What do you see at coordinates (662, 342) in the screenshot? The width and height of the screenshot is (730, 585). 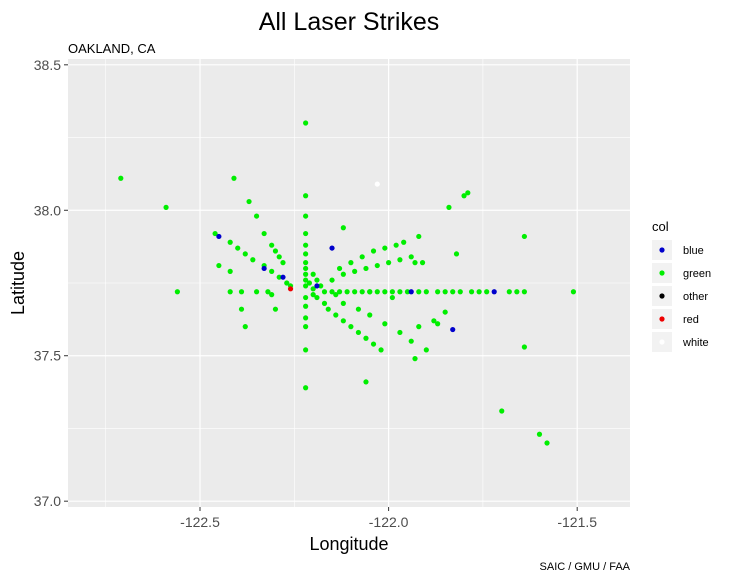 I see `legend-swatch-white` at bounding box center [662, 342].